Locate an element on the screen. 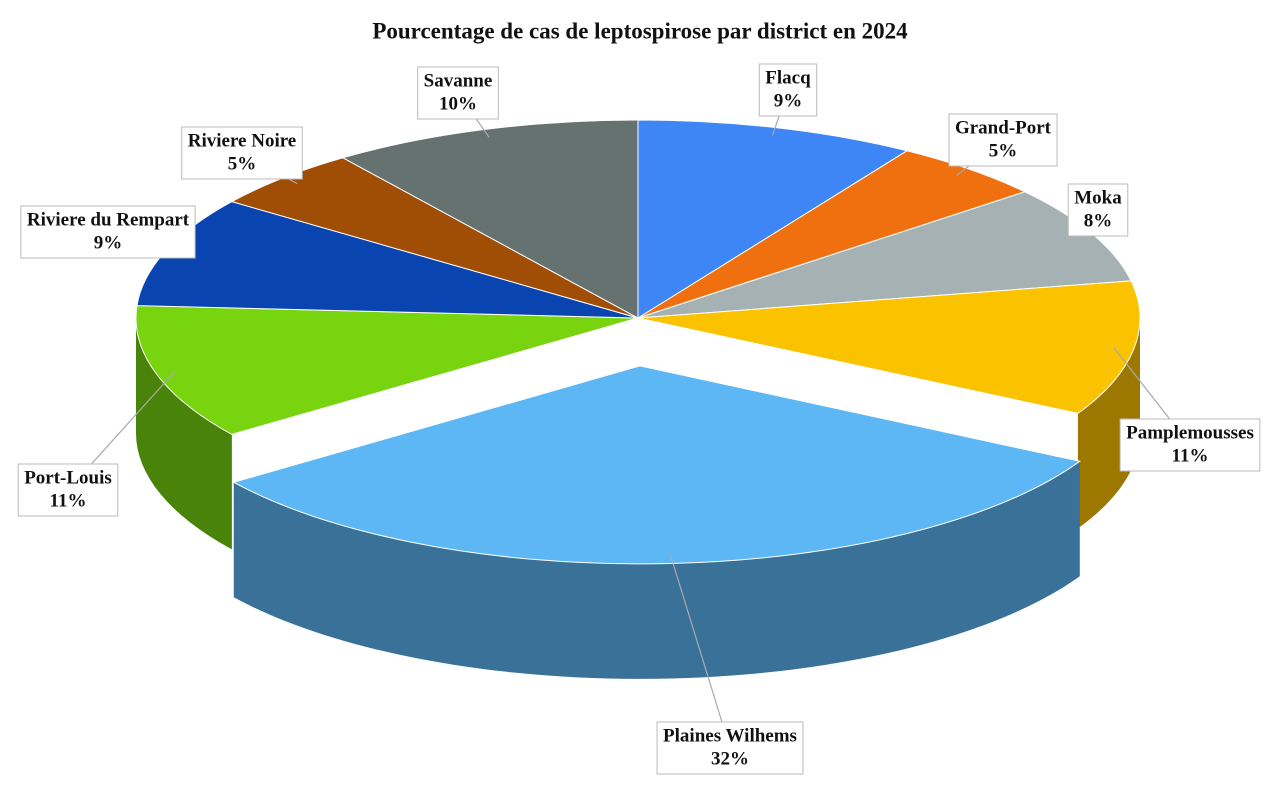 This screenshot has width=1280, height=785. label-value: 10% is located at coordinates (458, 103).